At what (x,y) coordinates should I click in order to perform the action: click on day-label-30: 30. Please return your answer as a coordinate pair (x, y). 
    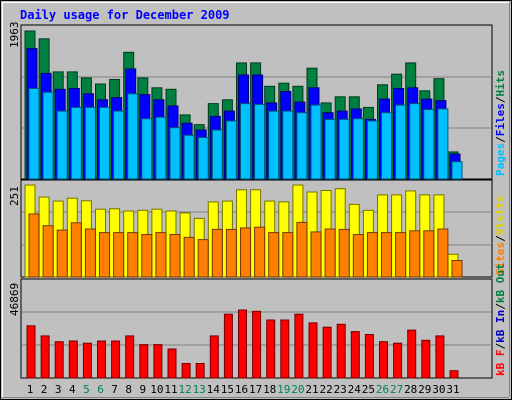
    Looking at the image, I should click on (438, 389).